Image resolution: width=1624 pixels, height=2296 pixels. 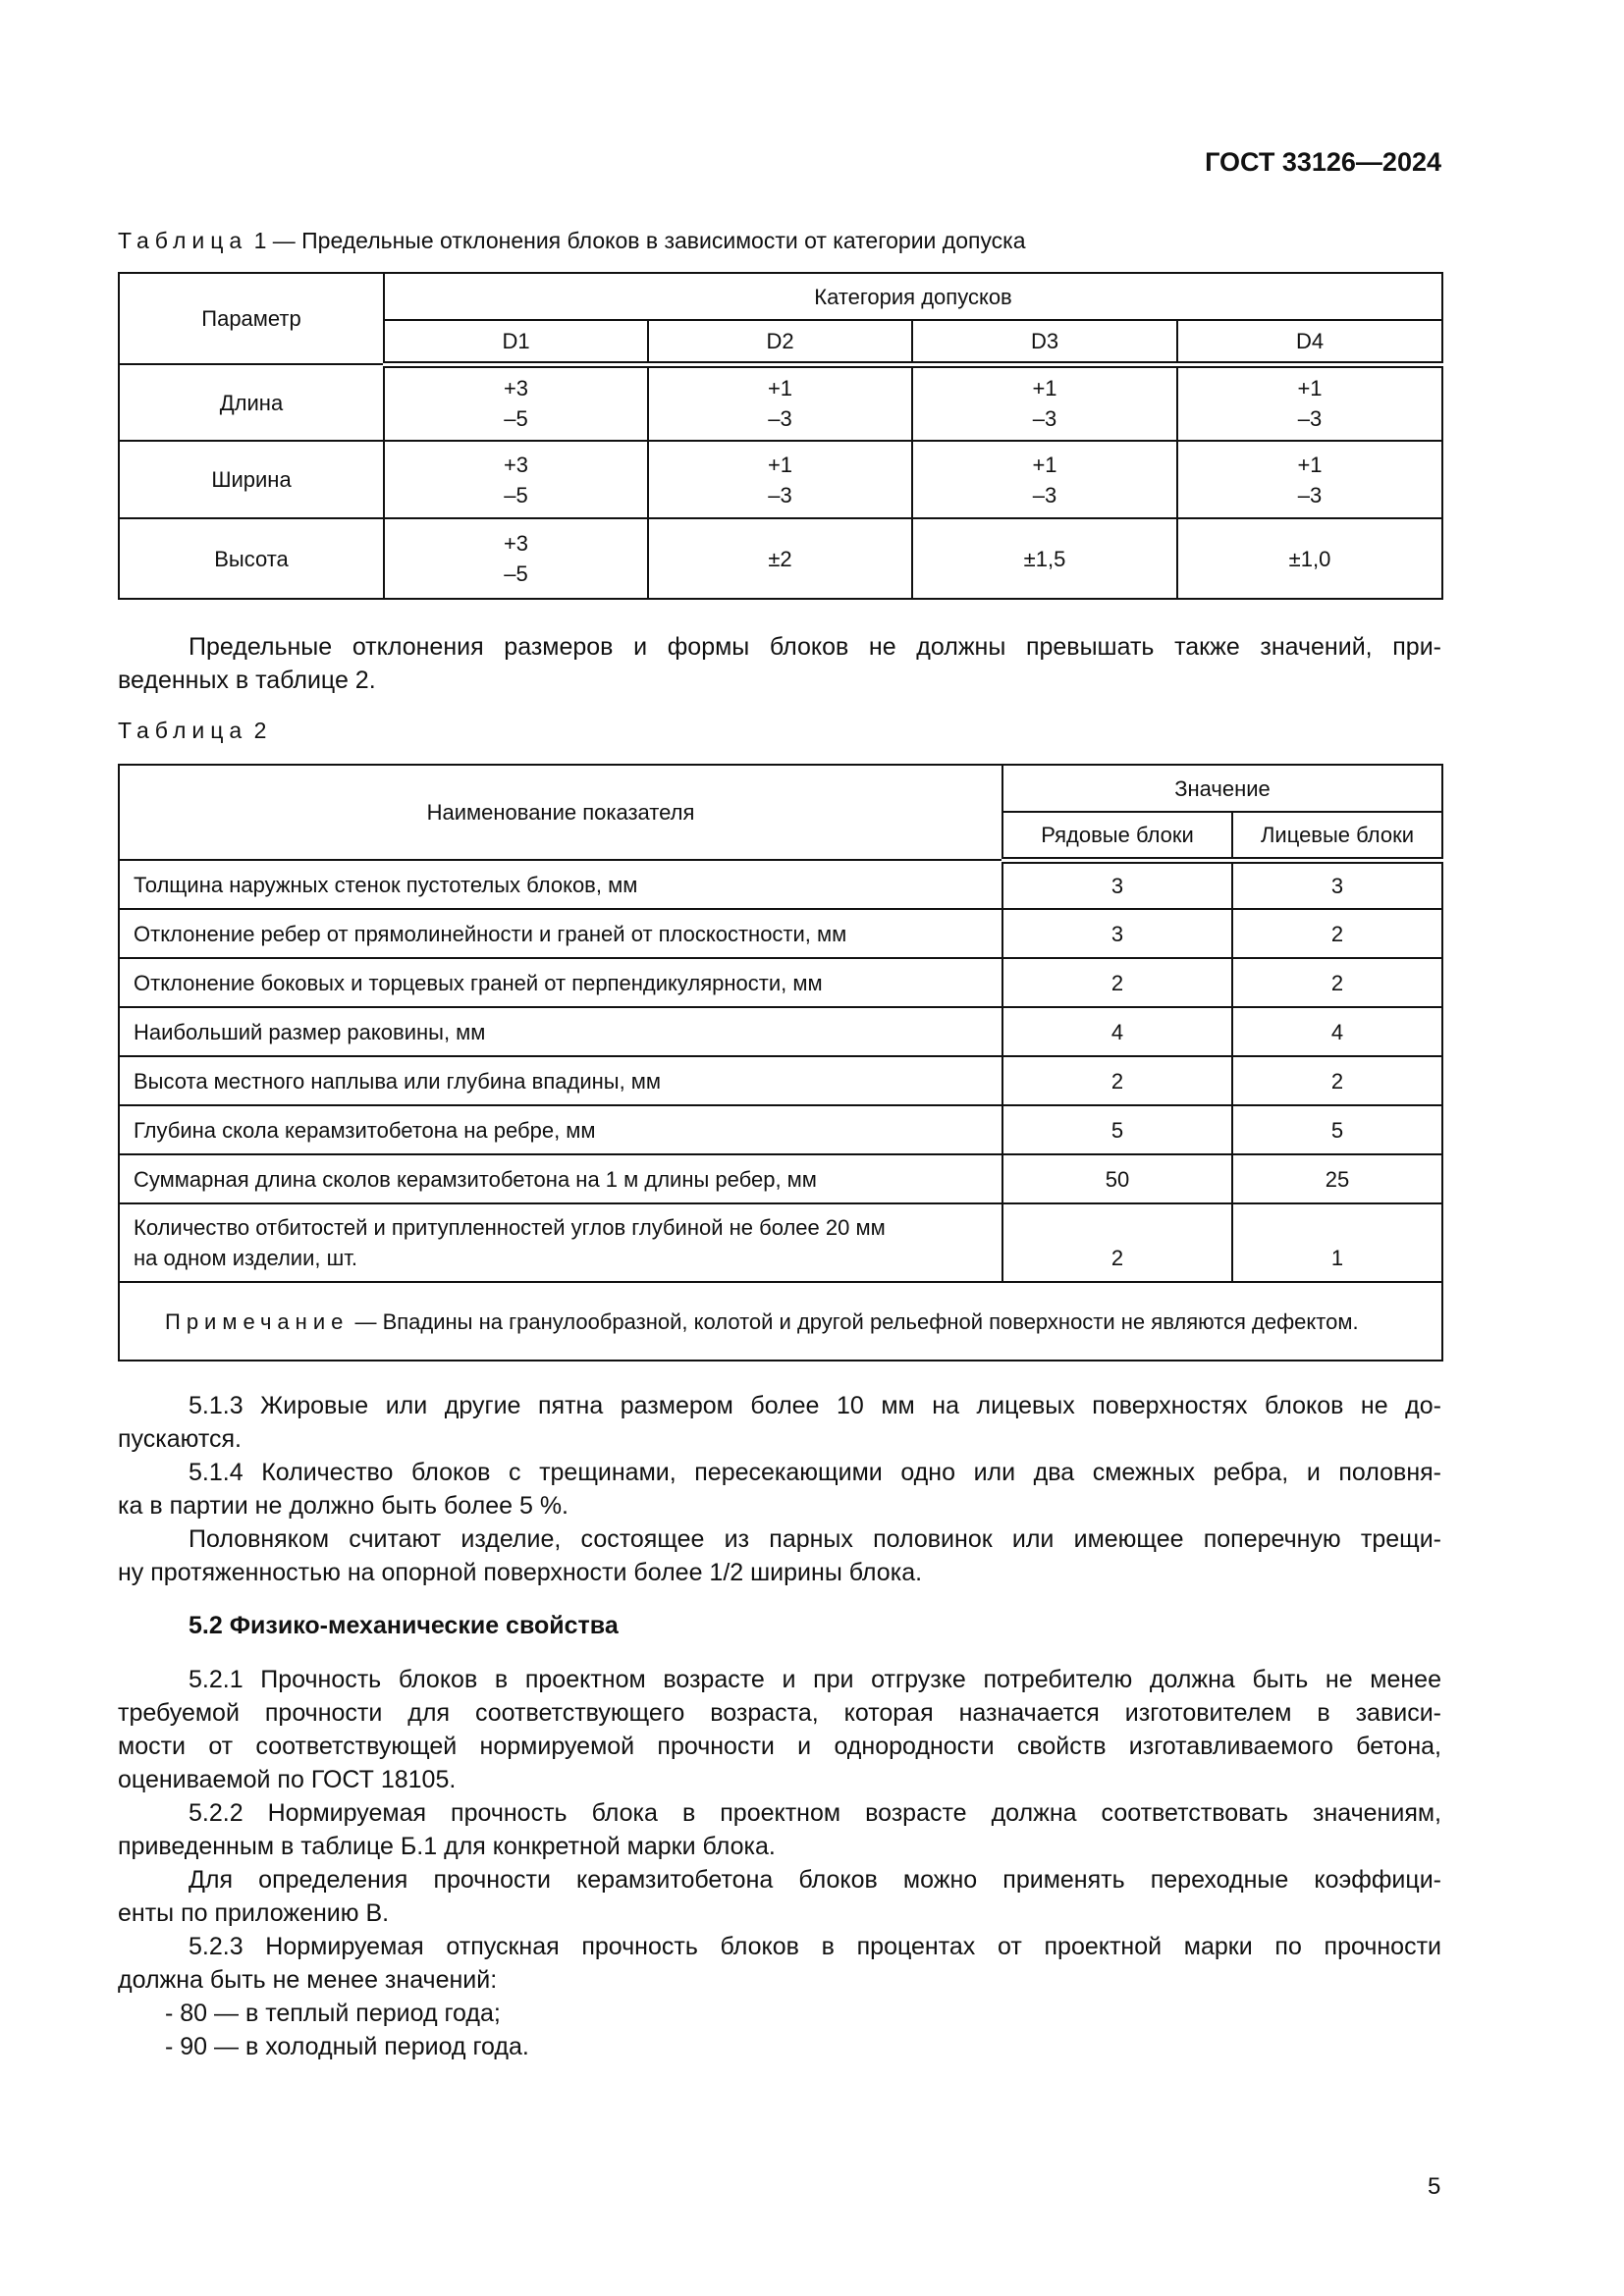 I want to click on table2-subheader: Рядовые блоки, so click(x=1117, y=838).